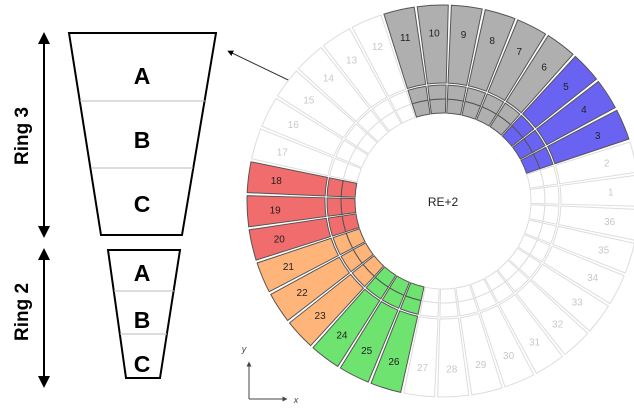  What do you see at coordinates (547, 233) in the screenshot?
I see `chamber-35-ring2-sub-b` at bounding box center [547, 233].